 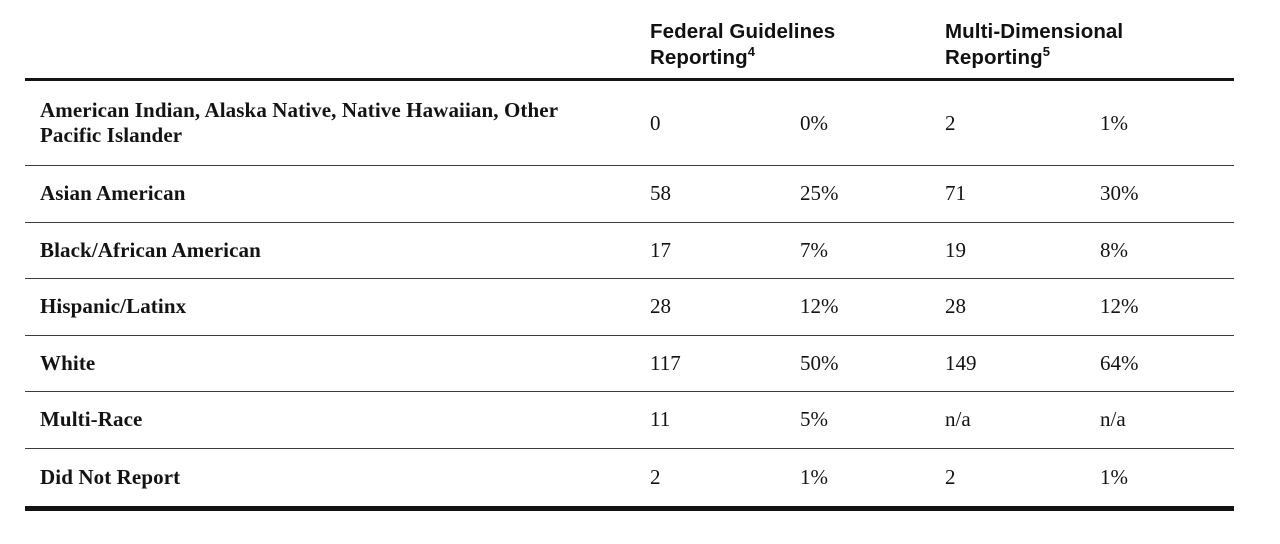 What do you see at coordinates (814, 249) in the screenshot?
I see `federal-percent-cell: 7%` at bounding box center [814, 249].